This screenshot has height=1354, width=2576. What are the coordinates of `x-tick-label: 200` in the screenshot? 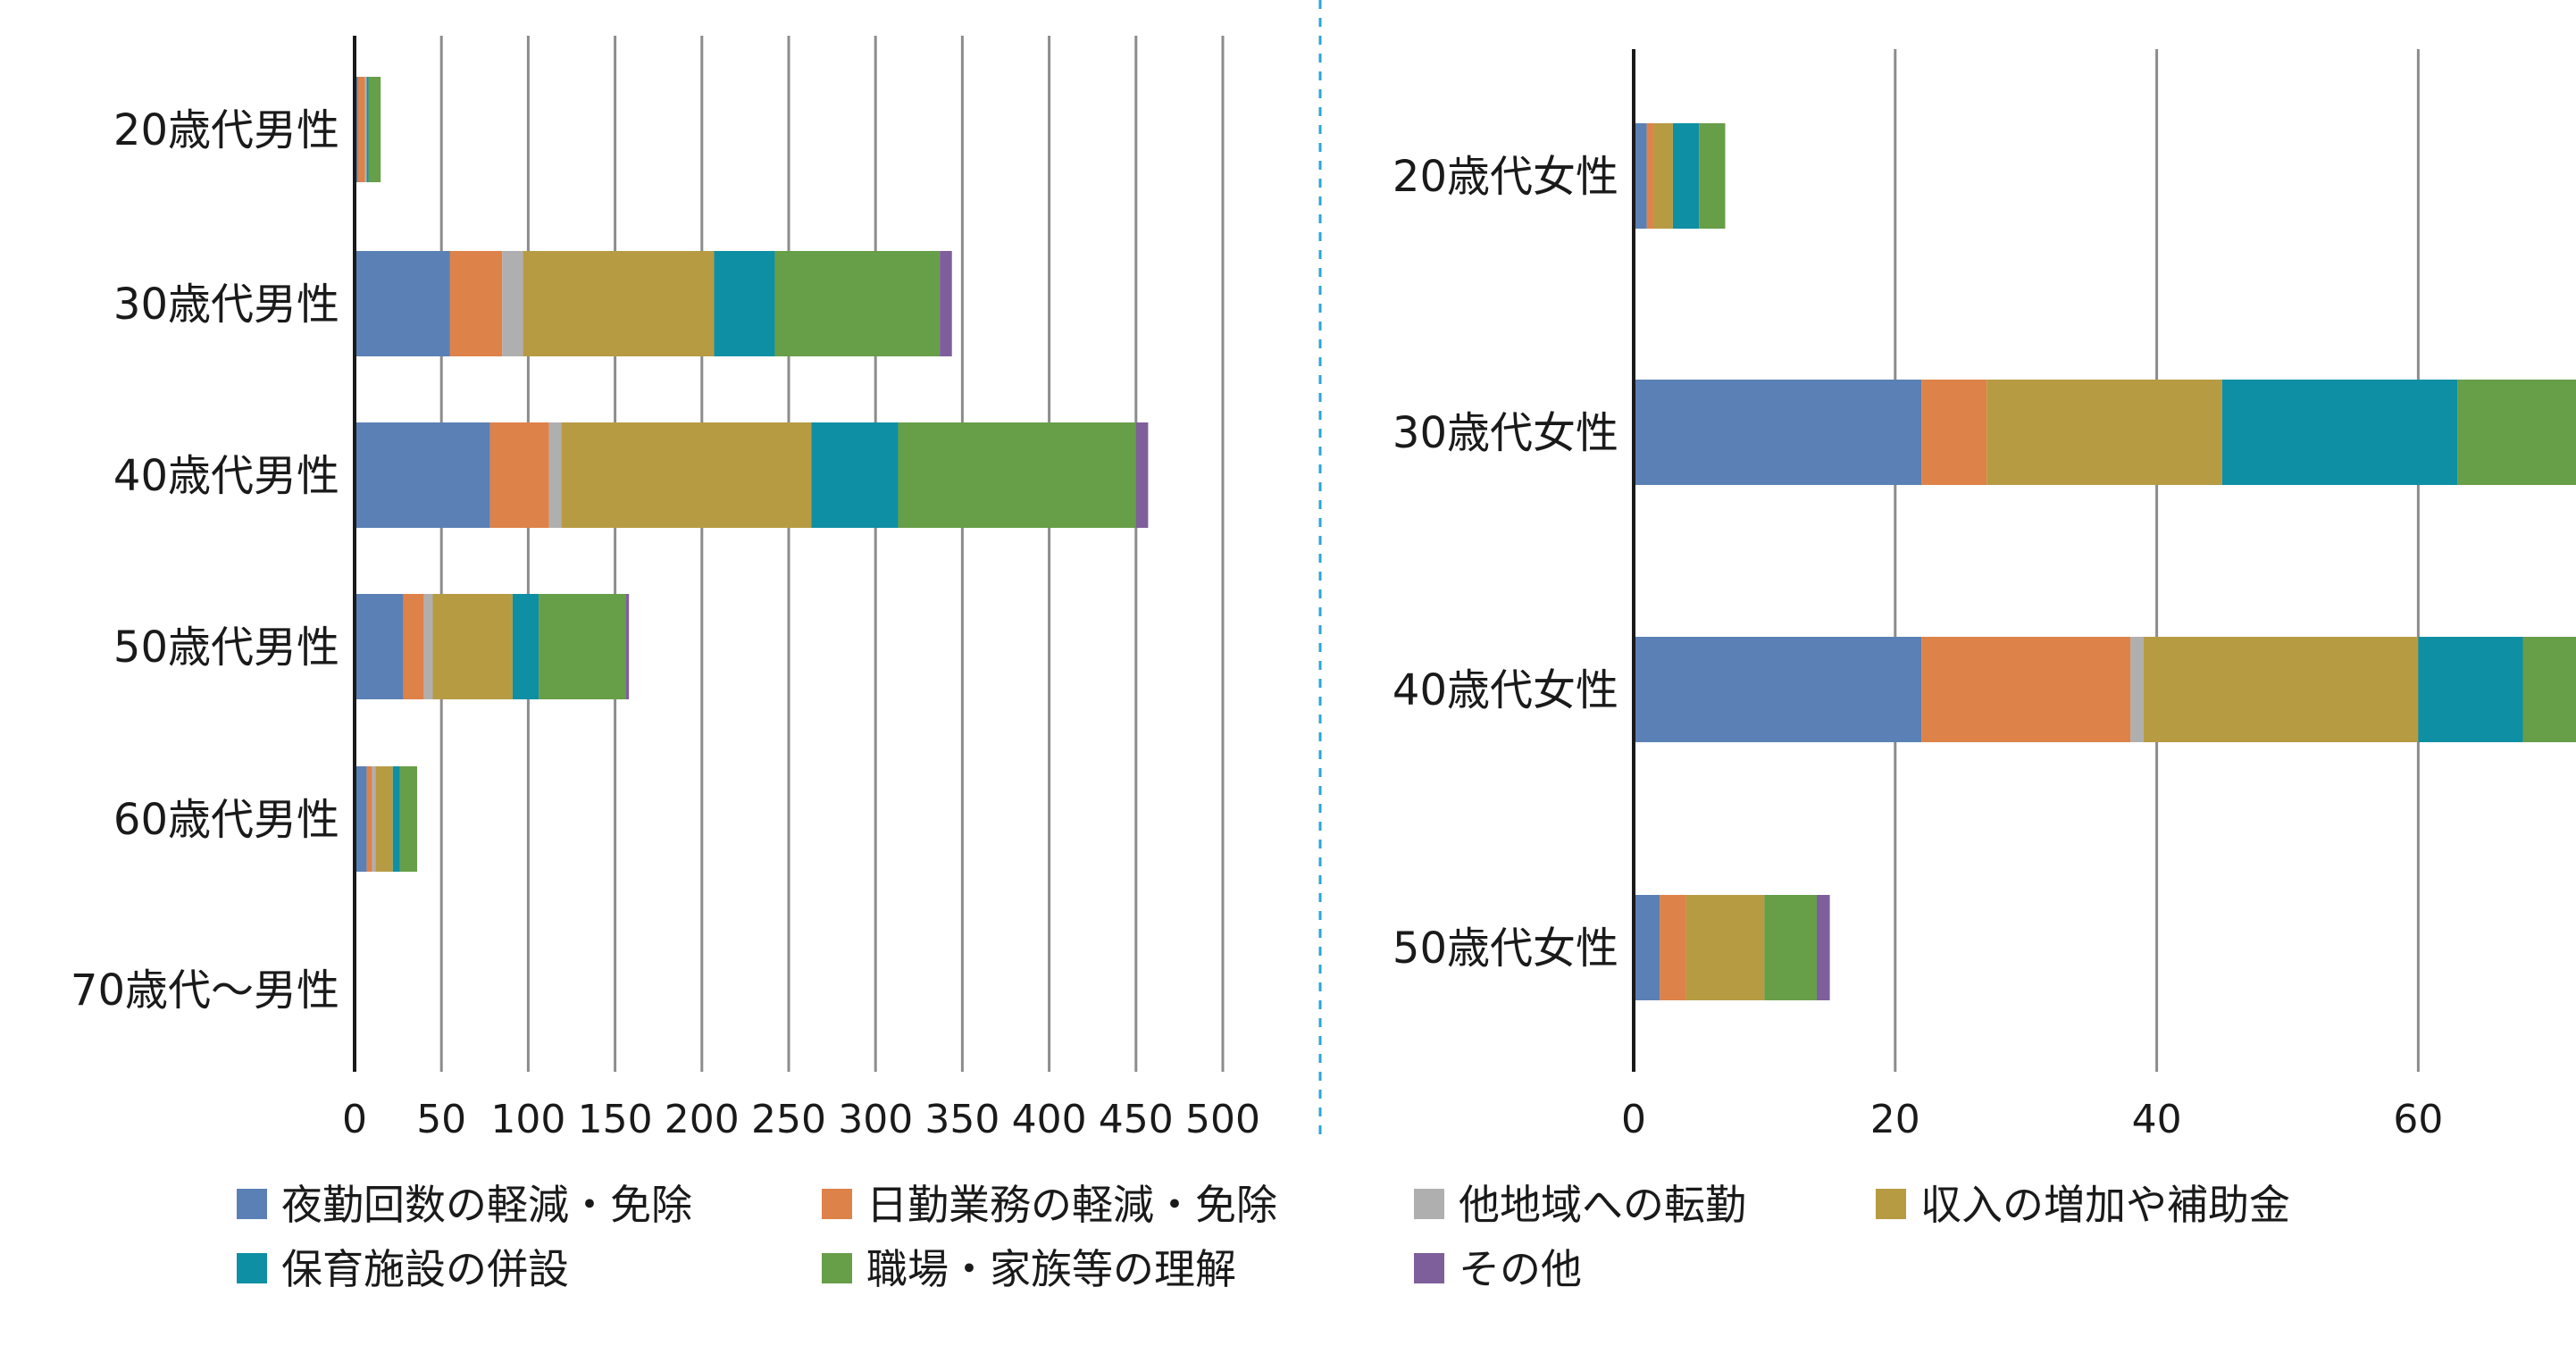 It's located at (703, 1119).